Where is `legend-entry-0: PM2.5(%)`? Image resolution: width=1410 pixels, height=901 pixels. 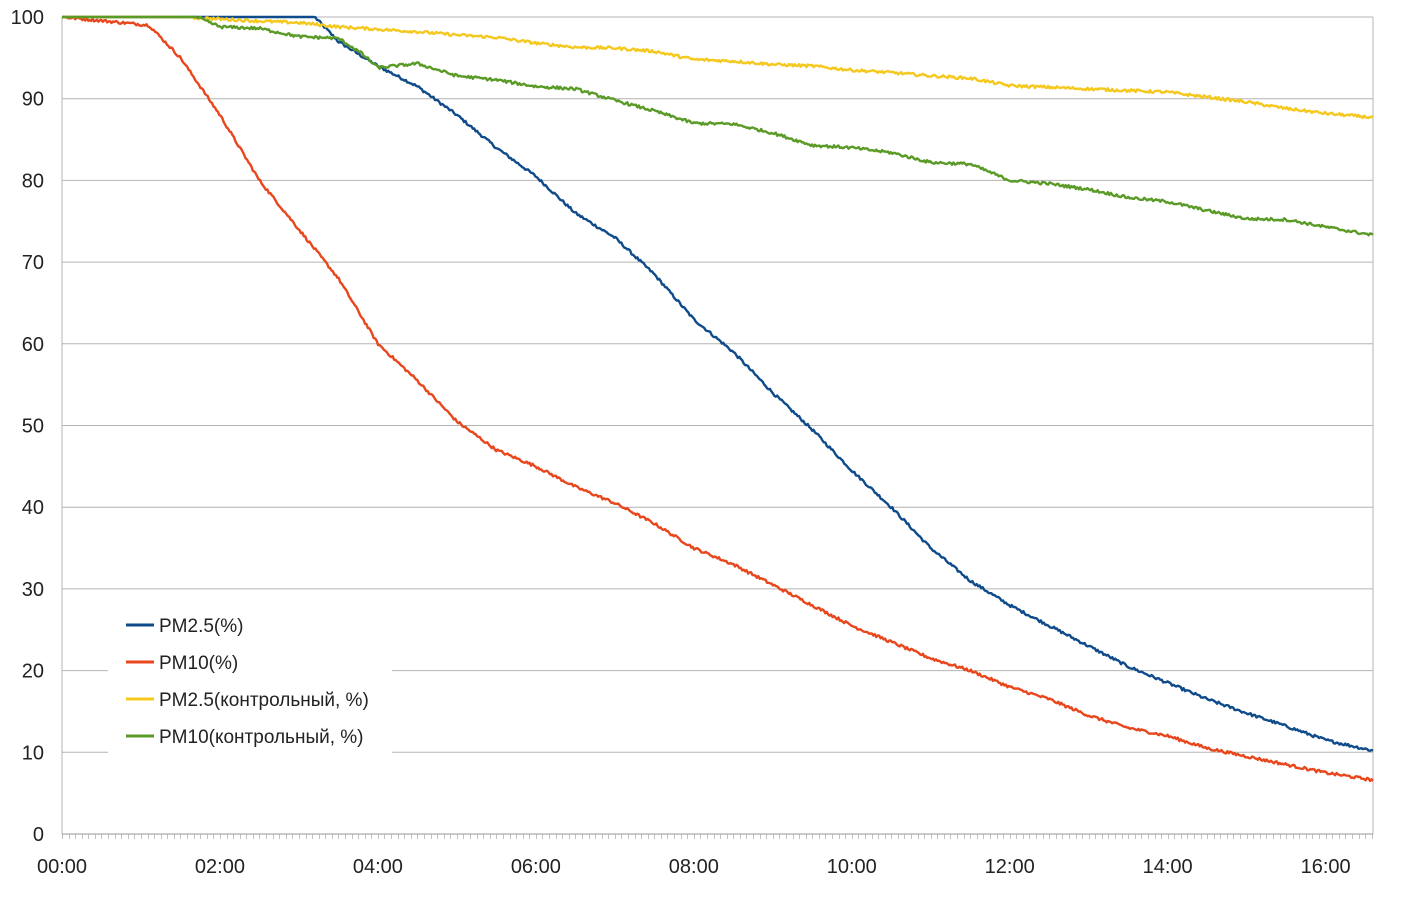
legend-entry-0: PM2.5(%) is located at coordinates (201, 626).